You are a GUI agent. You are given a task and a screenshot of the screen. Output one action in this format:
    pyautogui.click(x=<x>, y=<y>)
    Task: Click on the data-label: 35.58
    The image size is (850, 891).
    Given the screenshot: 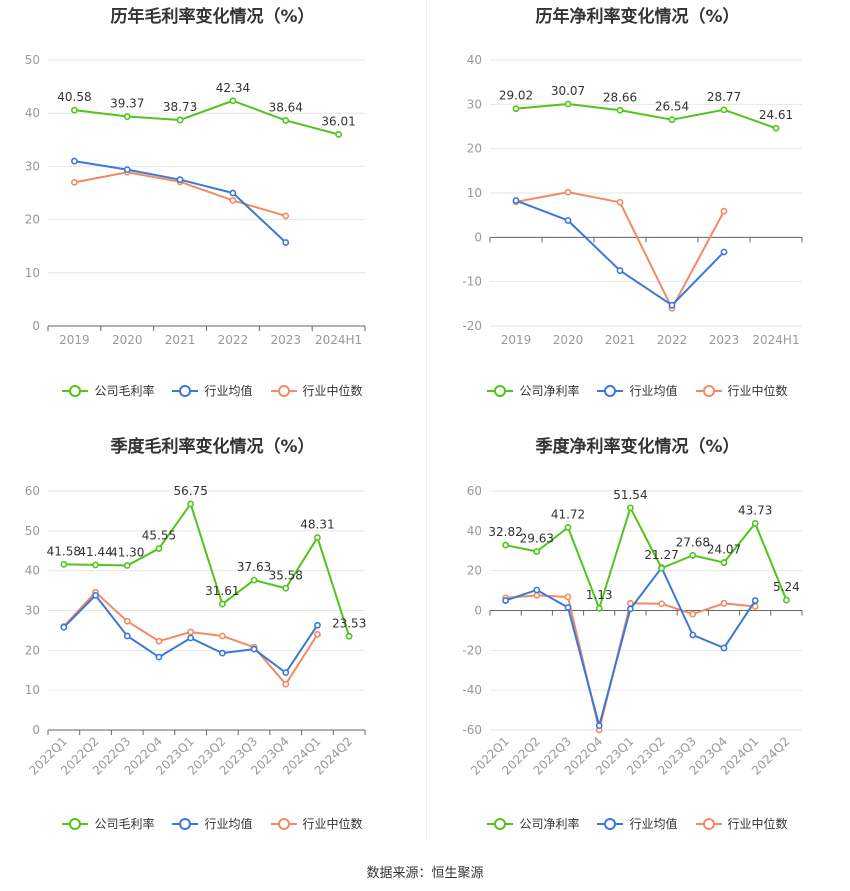 What is the action you would take?
    pyautogui.click(x=286, y=575)
    